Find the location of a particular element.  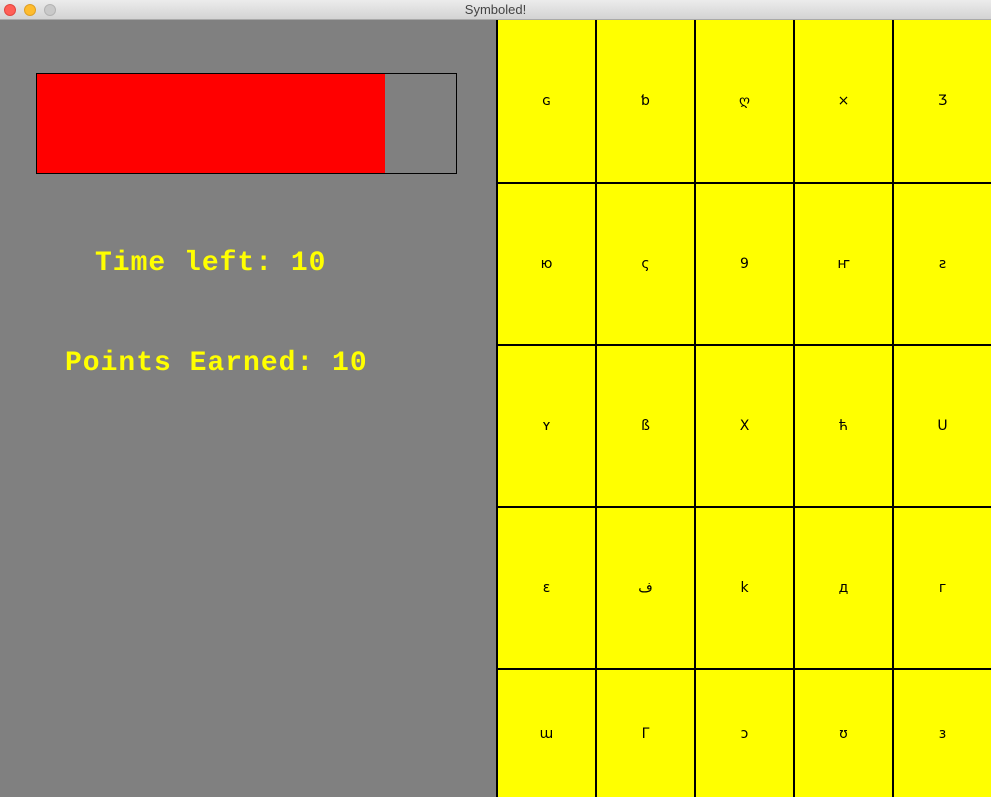

symbol-cell: Ʒ is located at coordinates (942, 101).